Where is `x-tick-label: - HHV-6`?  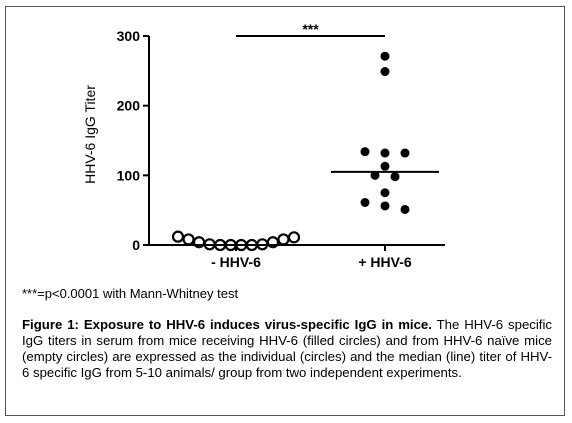 x-tick-label: - HHV-6 is located at coordinates (236, 262).